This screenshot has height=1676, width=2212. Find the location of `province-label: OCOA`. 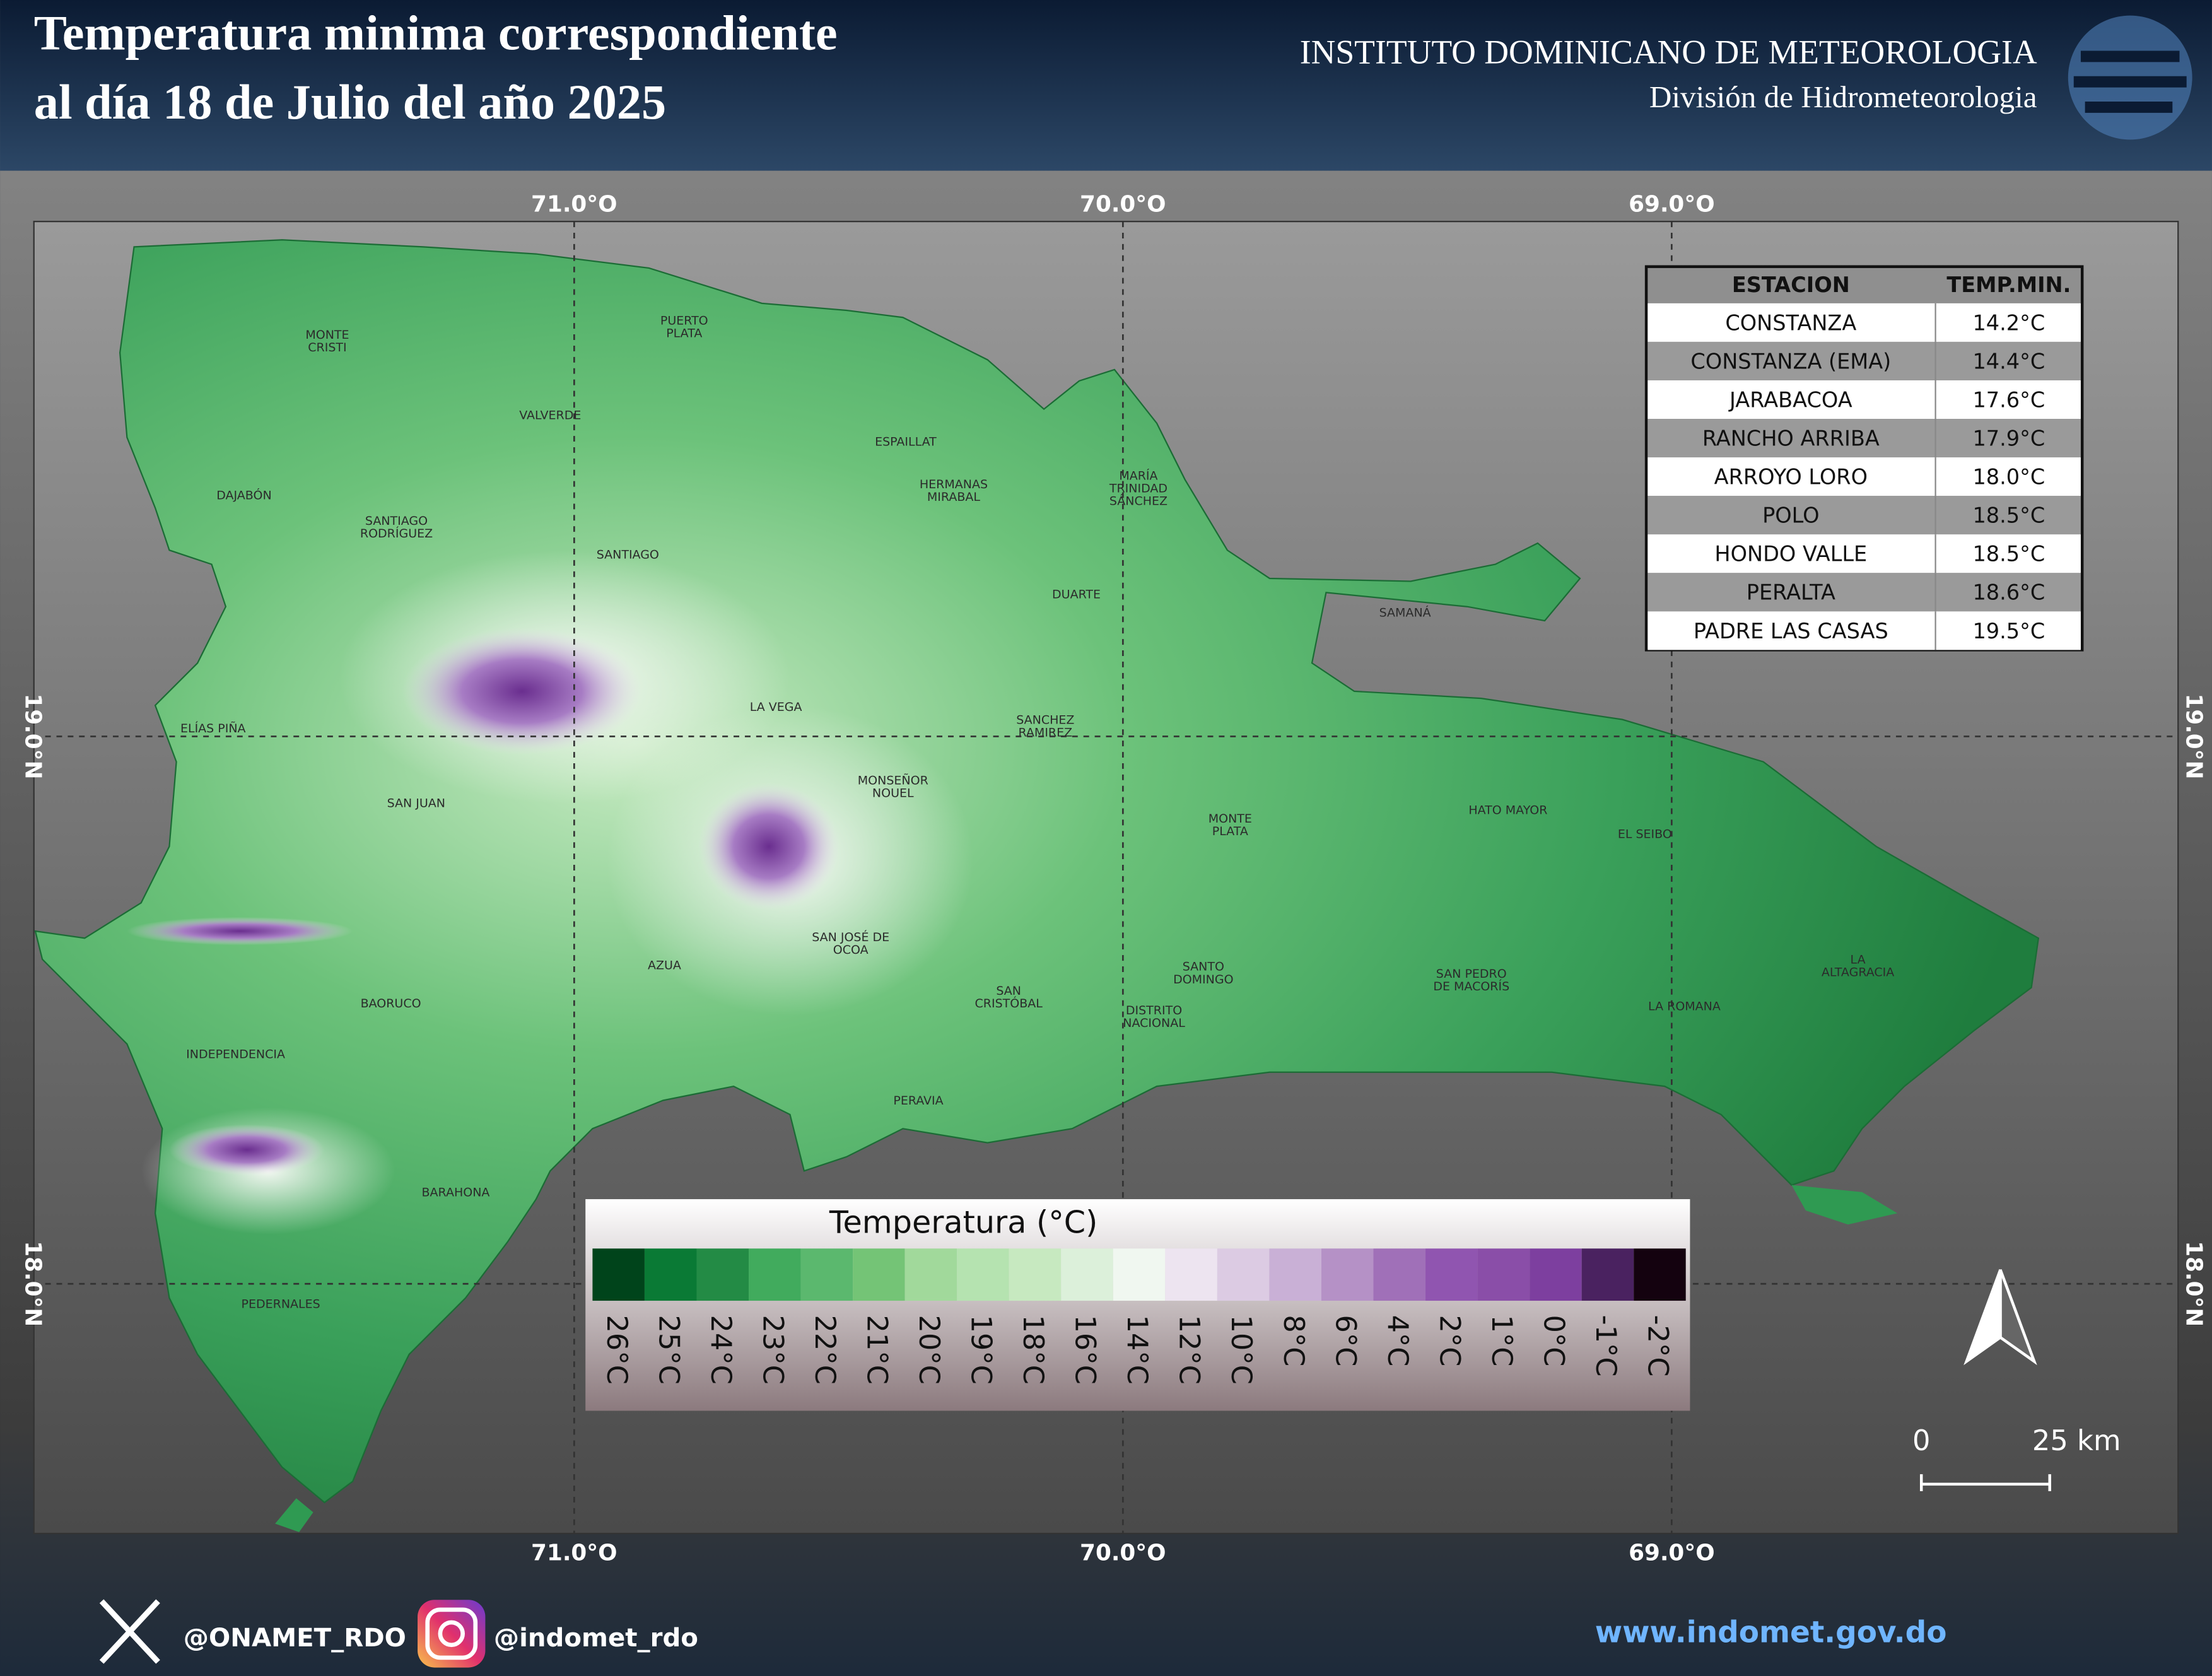

province-label: OCOA is located at coordinates (851, 950).